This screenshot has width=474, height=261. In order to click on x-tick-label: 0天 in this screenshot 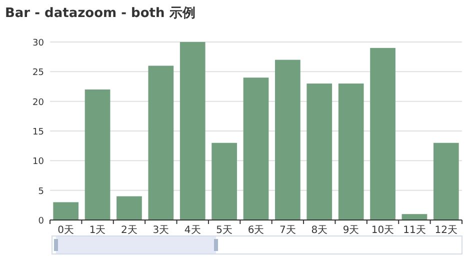, I will do `click(66, 230)`.